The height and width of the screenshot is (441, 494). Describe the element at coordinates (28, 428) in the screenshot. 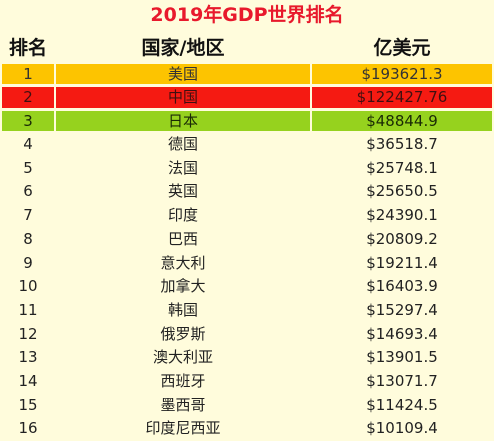

I see `rank-cell: 16` at that location.